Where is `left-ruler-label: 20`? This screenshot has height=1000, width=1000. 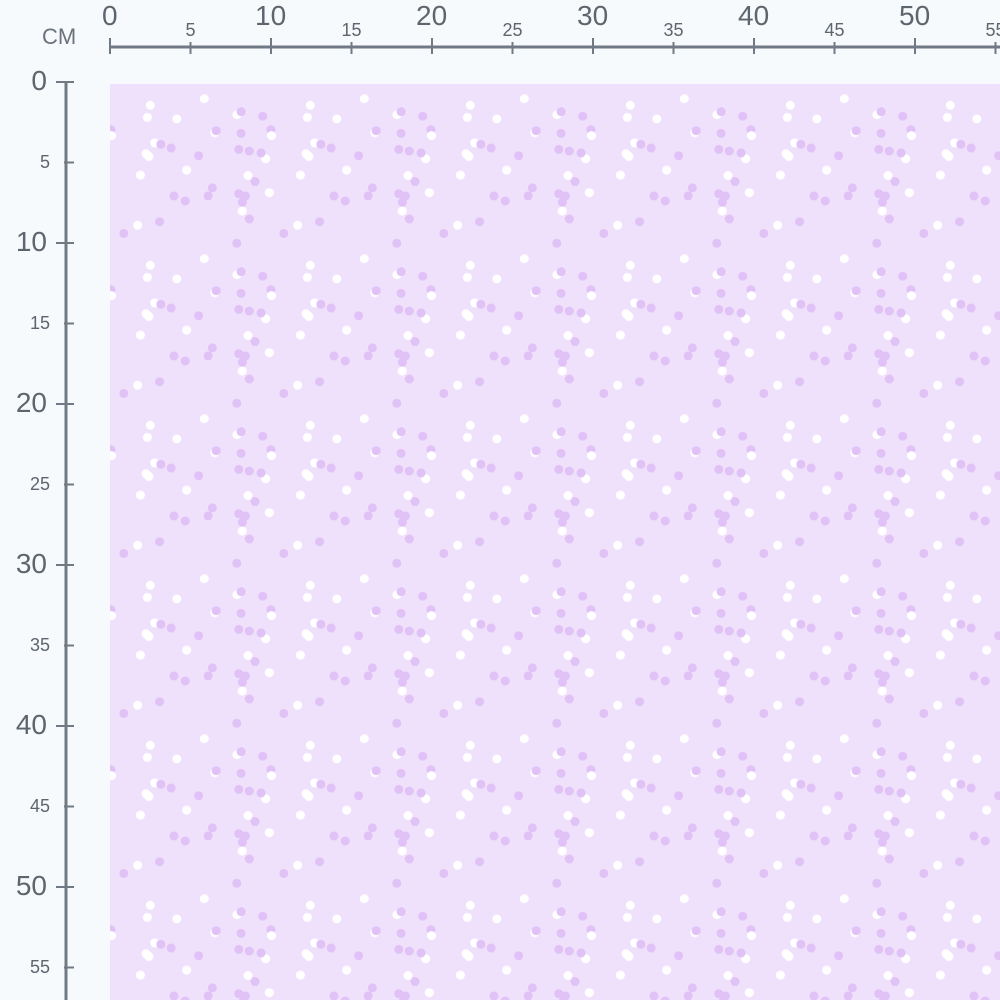
left-ruler-label: 20 is located at coordinates (31, 402).